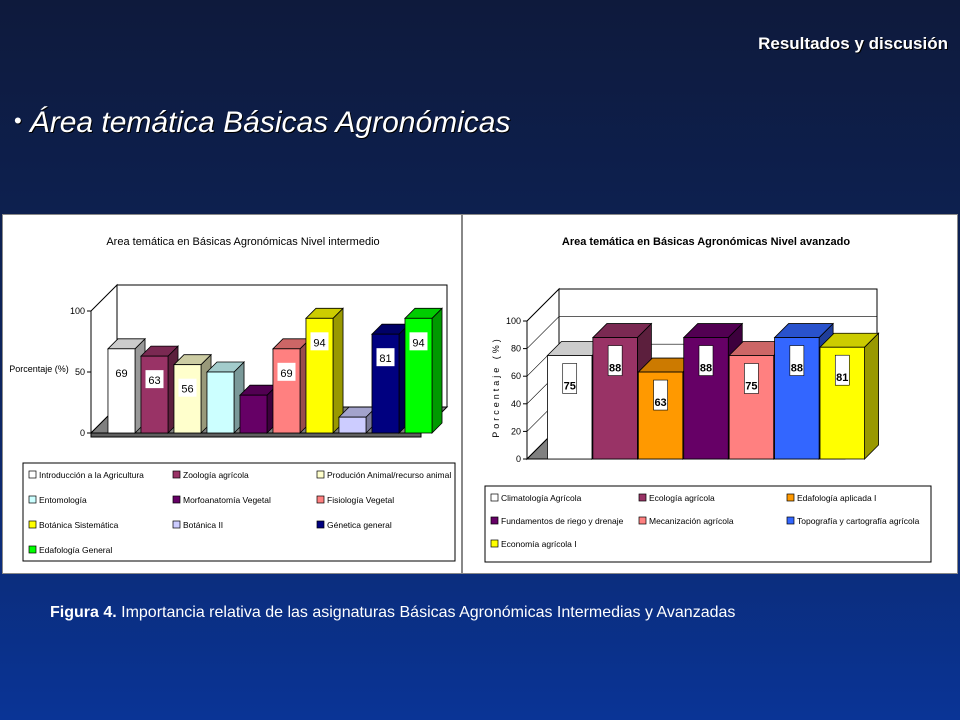  I want to click on chart1-legend-item: Produción Animal/recurso animal, so click(383, 475).